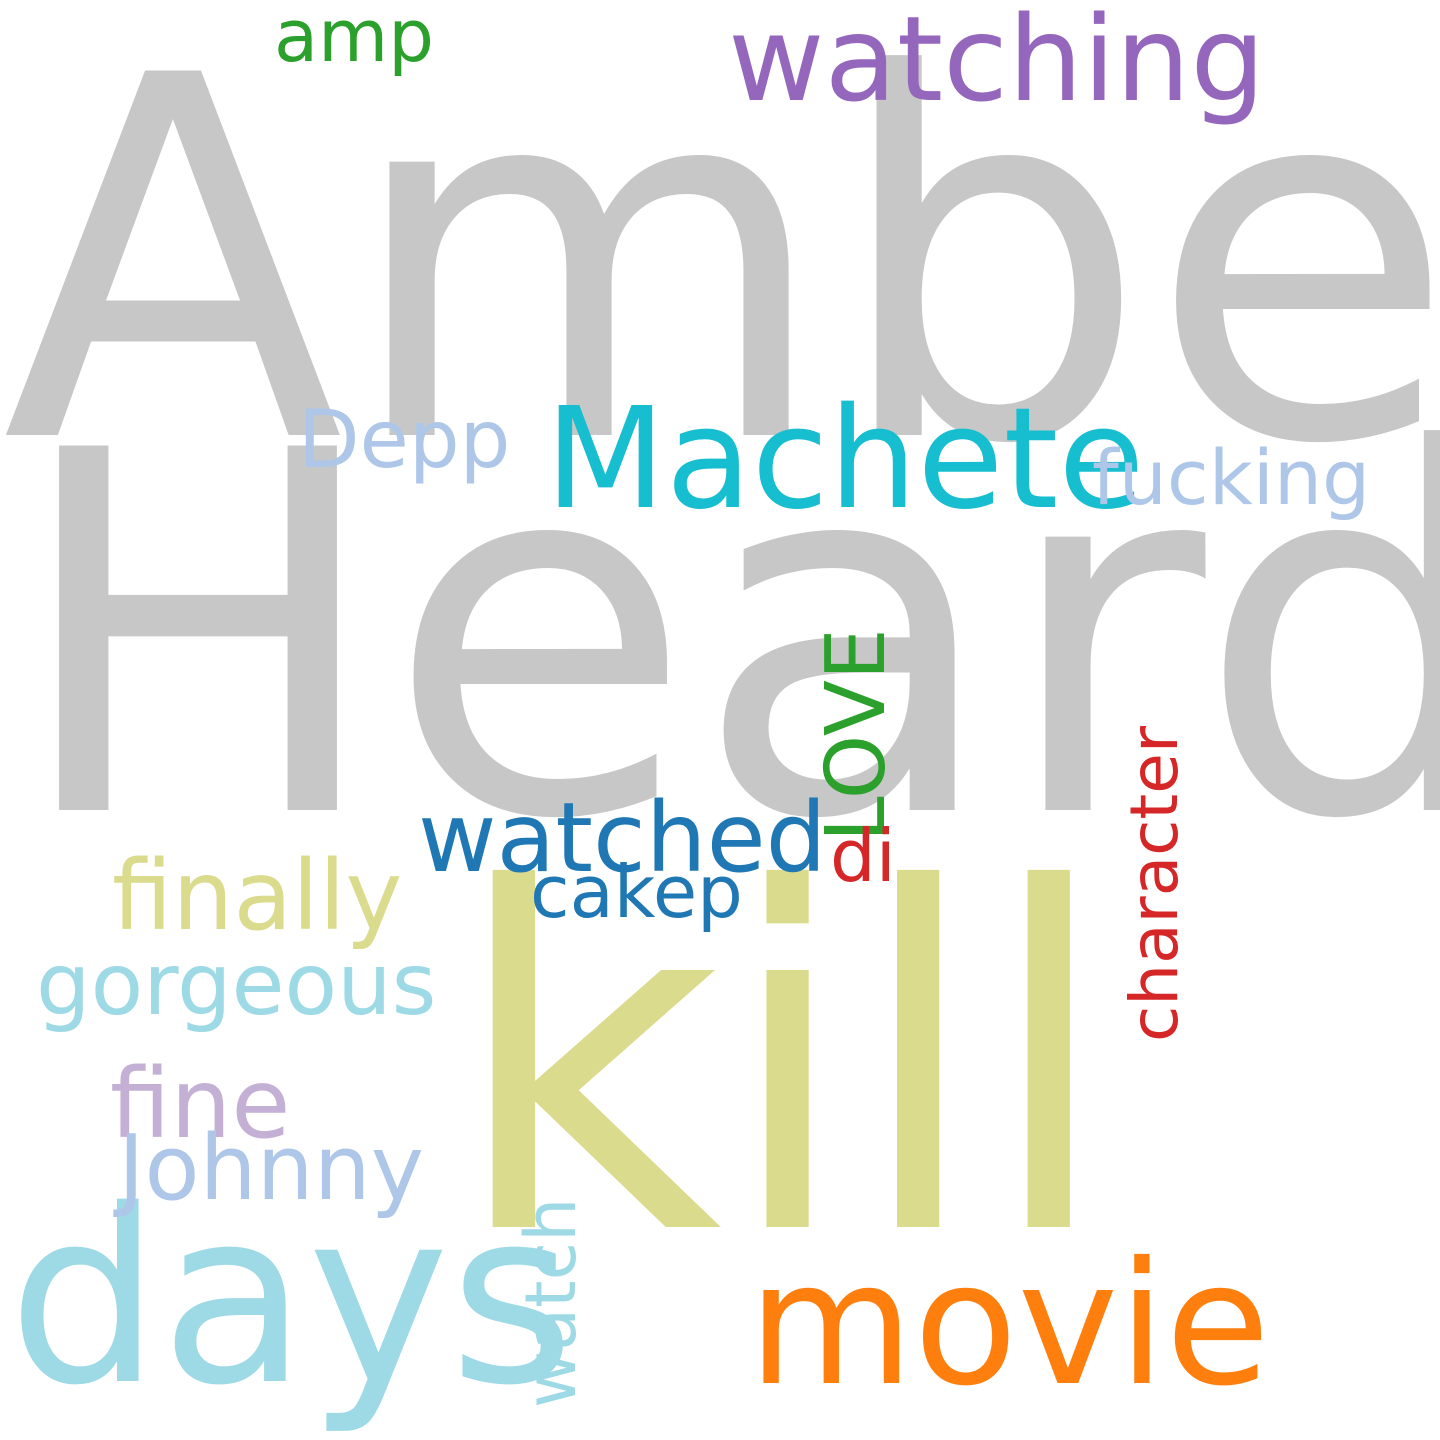  Describe the element at coordinates (404, 439) in the screenshot. I see `word-depp: Depp` at that location.